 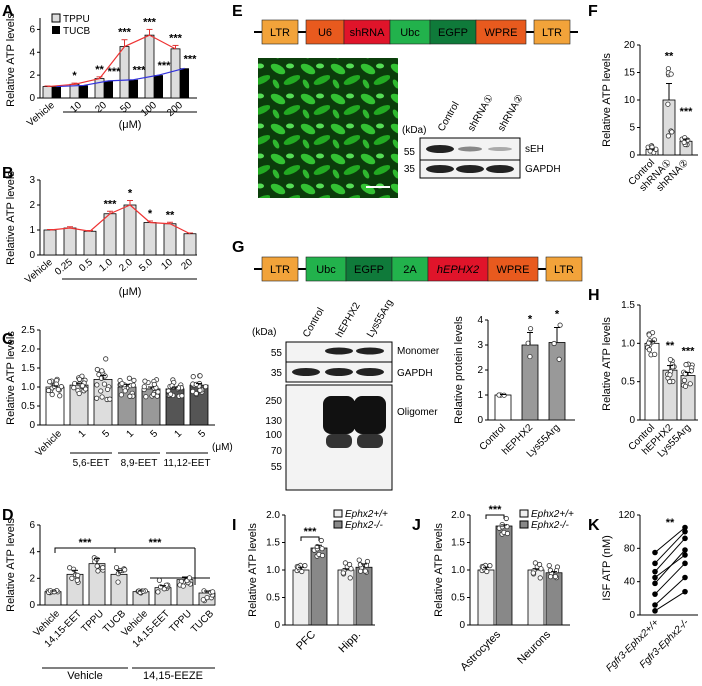 What do you see at coordinates (264, 332) in the screenshot?
I see `g-kda: (kDa)` at bounding box center [264, 332].